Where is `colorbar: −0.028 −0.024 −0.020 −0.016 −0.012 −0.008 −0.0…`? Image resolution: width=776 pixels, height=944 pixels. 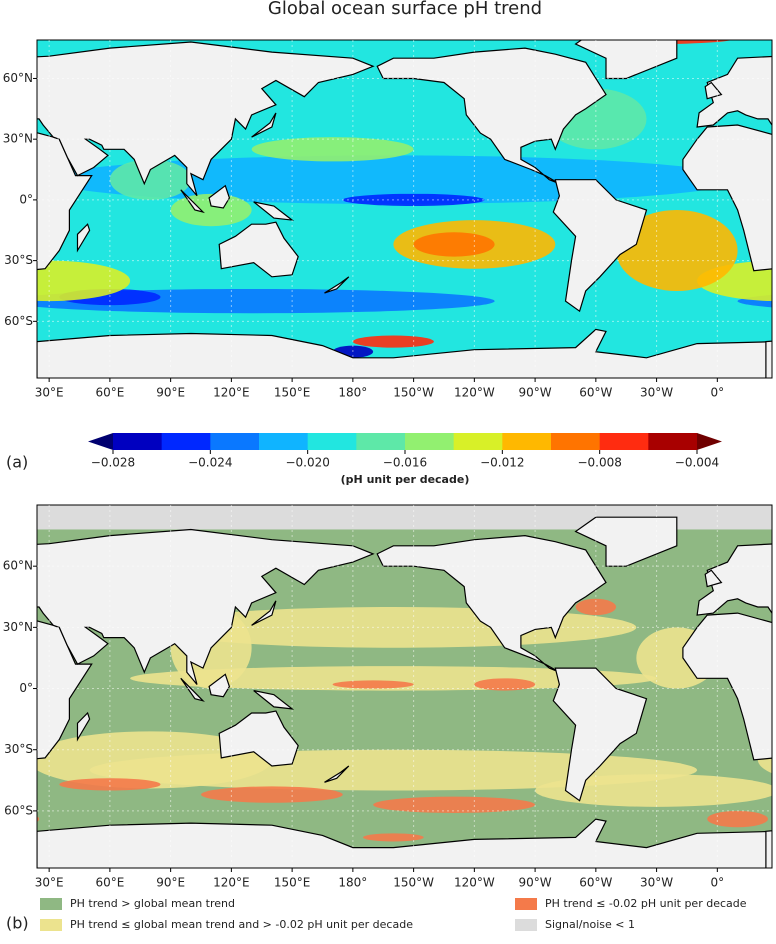
colorbar: −0.028 −0.024 −0.020 −0.016 −0.012 −0.008 −0.0… is located at coordinates (405, 459).